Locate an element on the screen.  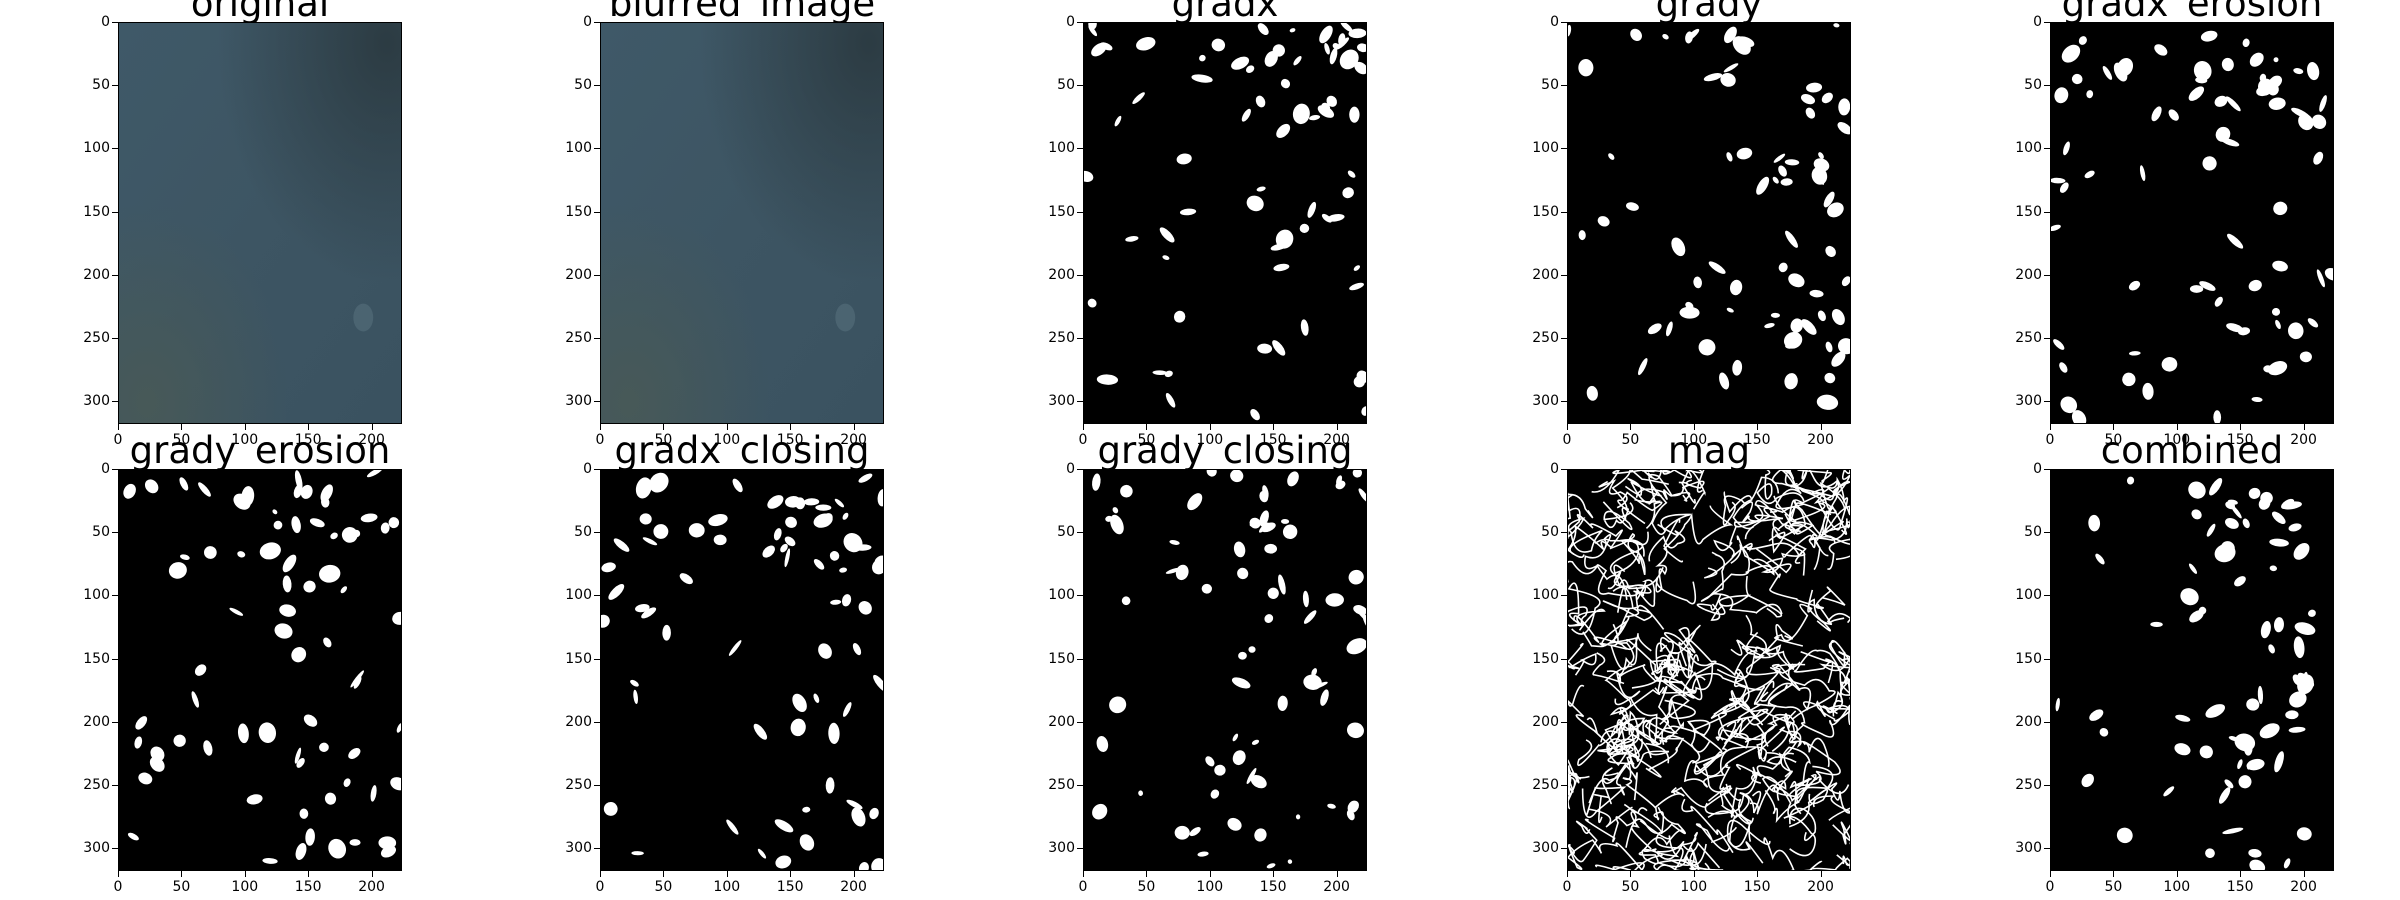
panel-title: grady_erosion is located at coordinates (260, 450).